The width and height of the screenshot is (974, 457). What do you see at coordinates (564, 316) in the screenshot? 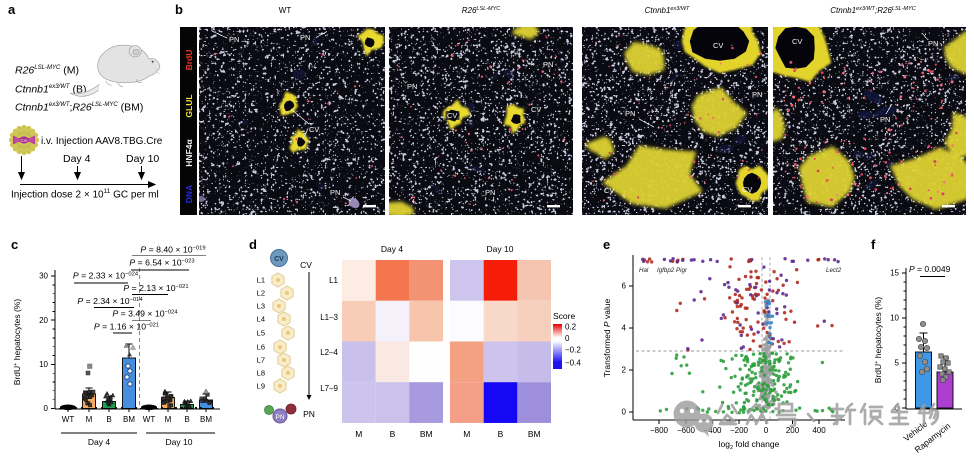
I see `svg-text: Score` at bounding box center [564, 316].